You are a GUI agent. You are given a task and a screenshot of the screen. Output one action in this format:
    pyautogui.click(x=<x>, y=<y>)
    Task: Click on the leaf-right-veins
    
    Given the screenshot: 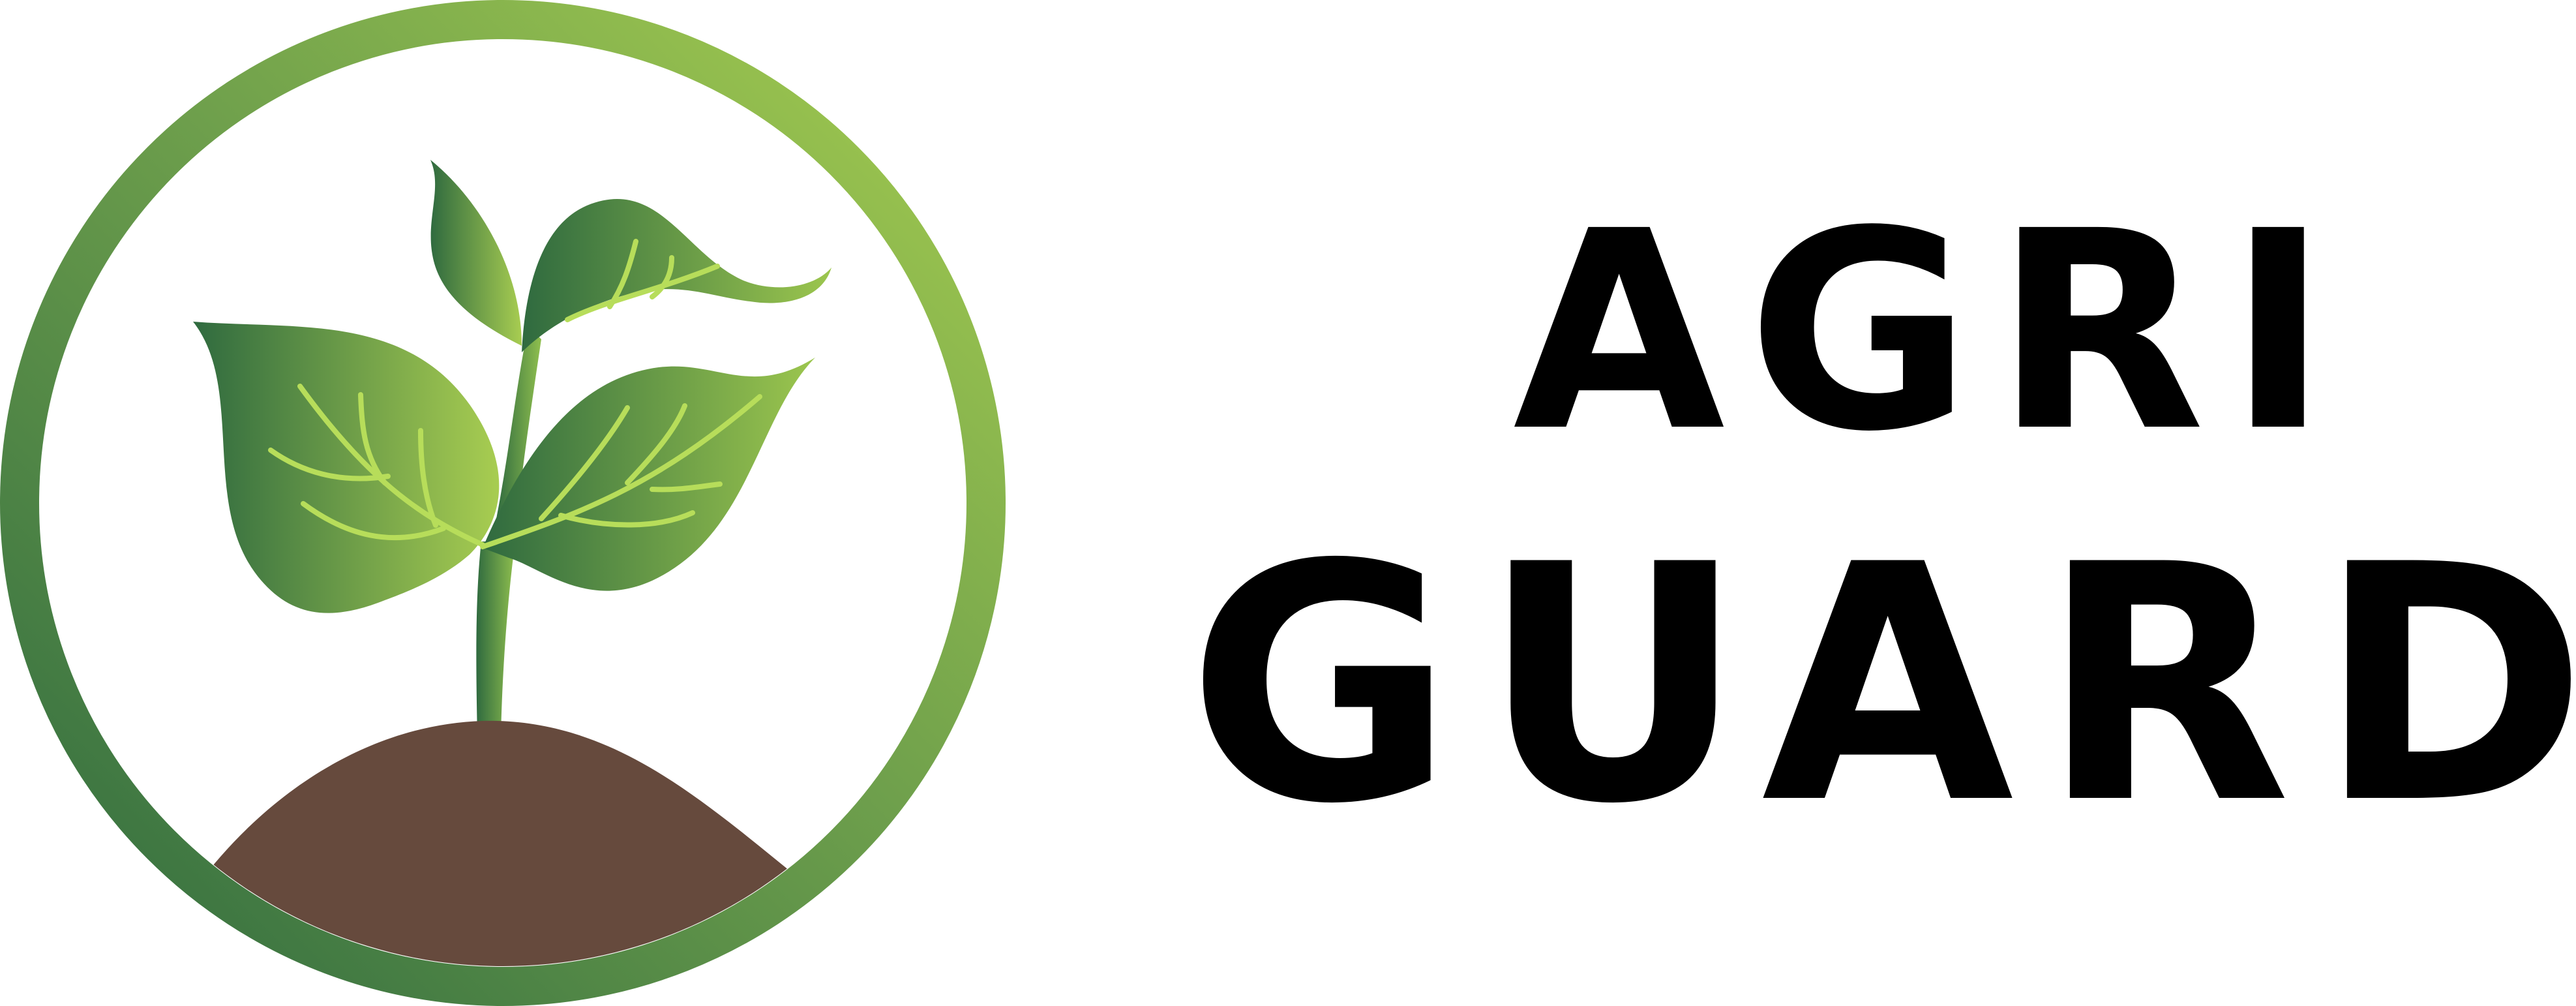 What is the action you would take?
    pyautogui.click(x=621, y=471)
    